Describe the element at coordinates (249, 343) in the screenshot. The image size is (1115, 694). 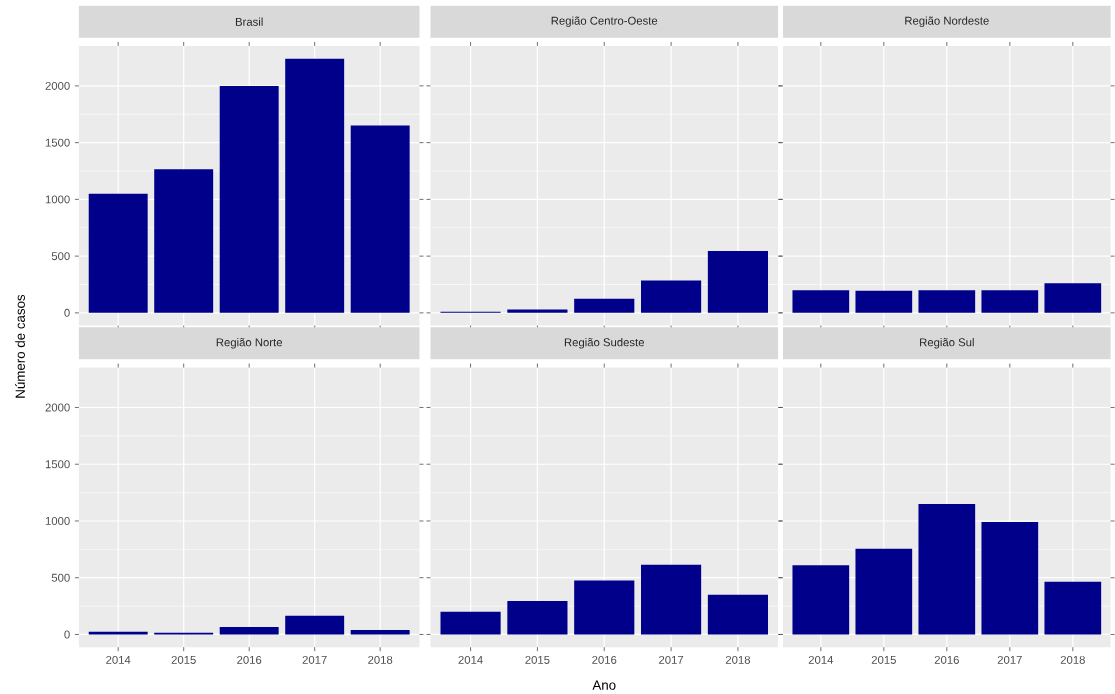
I see `chart-title: Região Norte` at that location.